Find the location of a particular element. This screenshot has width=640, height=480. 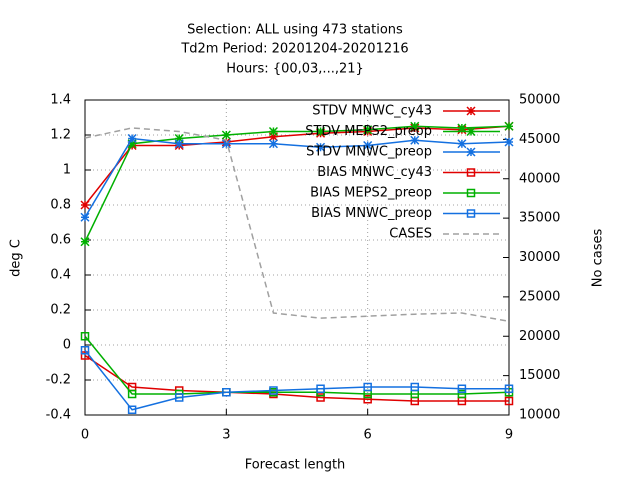

y2-tick-label: 35000 is located at coordinates (539, 218).